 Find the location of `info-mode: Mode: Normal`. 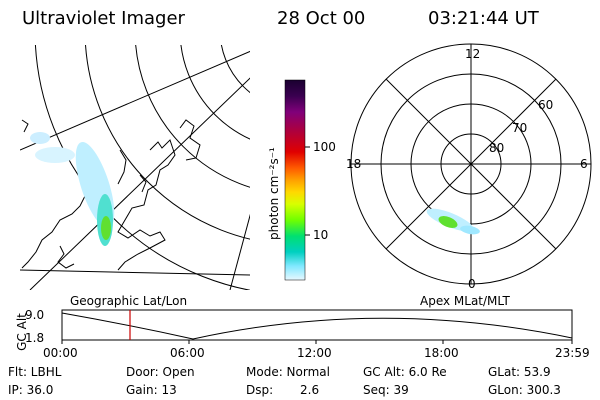

info-mode: Mode: Normal is located at coordinates (288, 372).